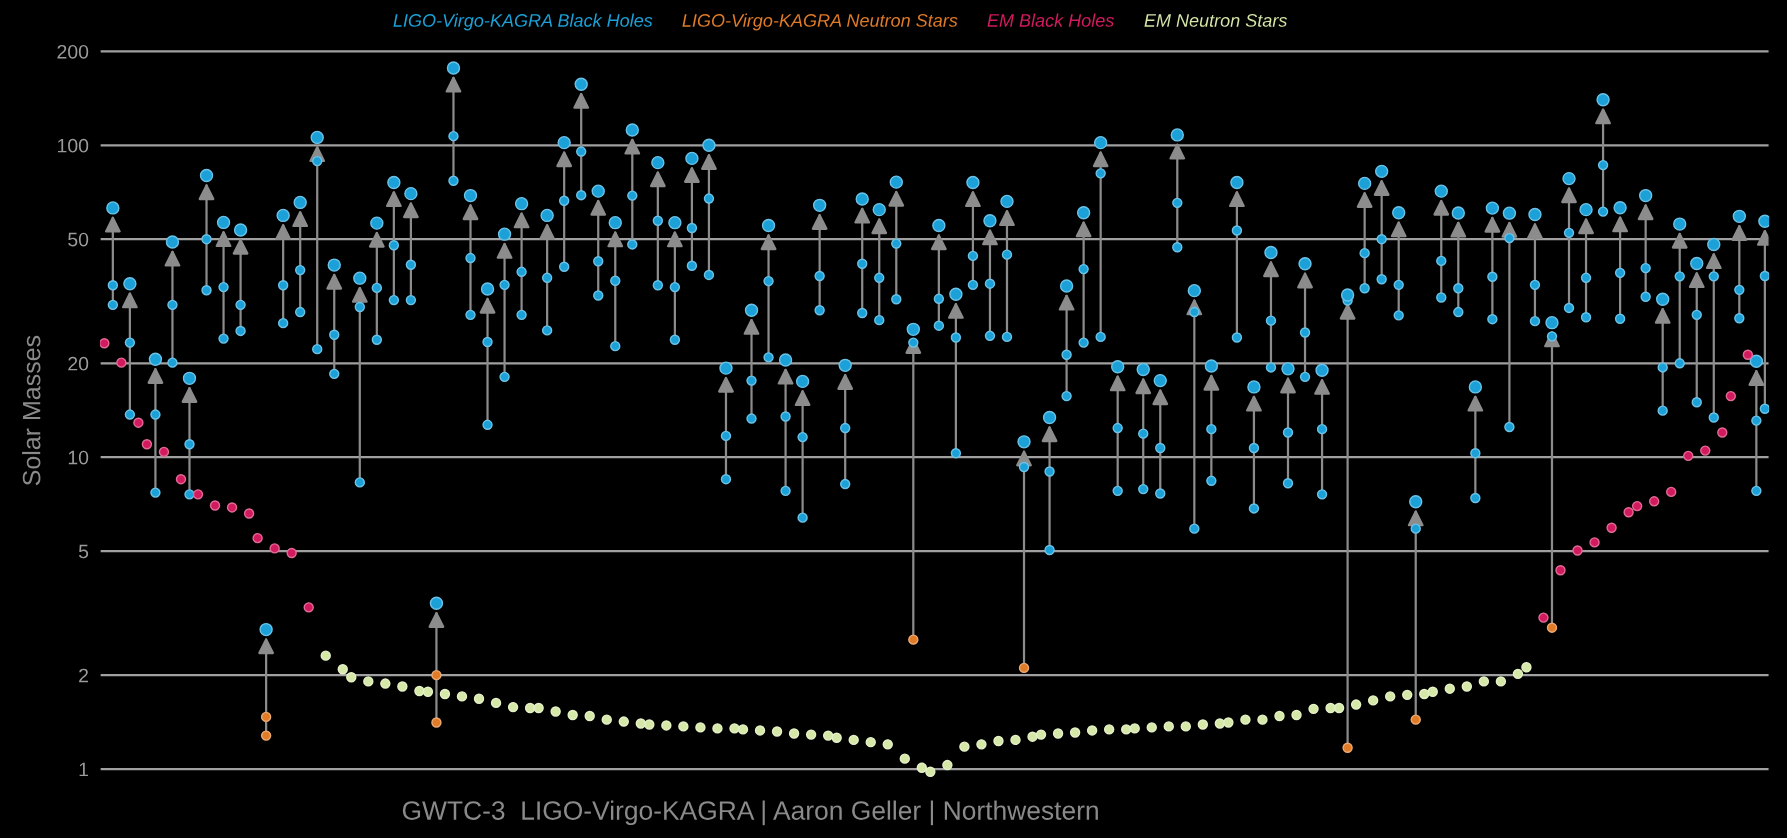 The width and height of the screenshot is (1787, 838). Describe the element at coordinates (73, 51) in the screenshot. I see `y-tick-label: 200` at that location.